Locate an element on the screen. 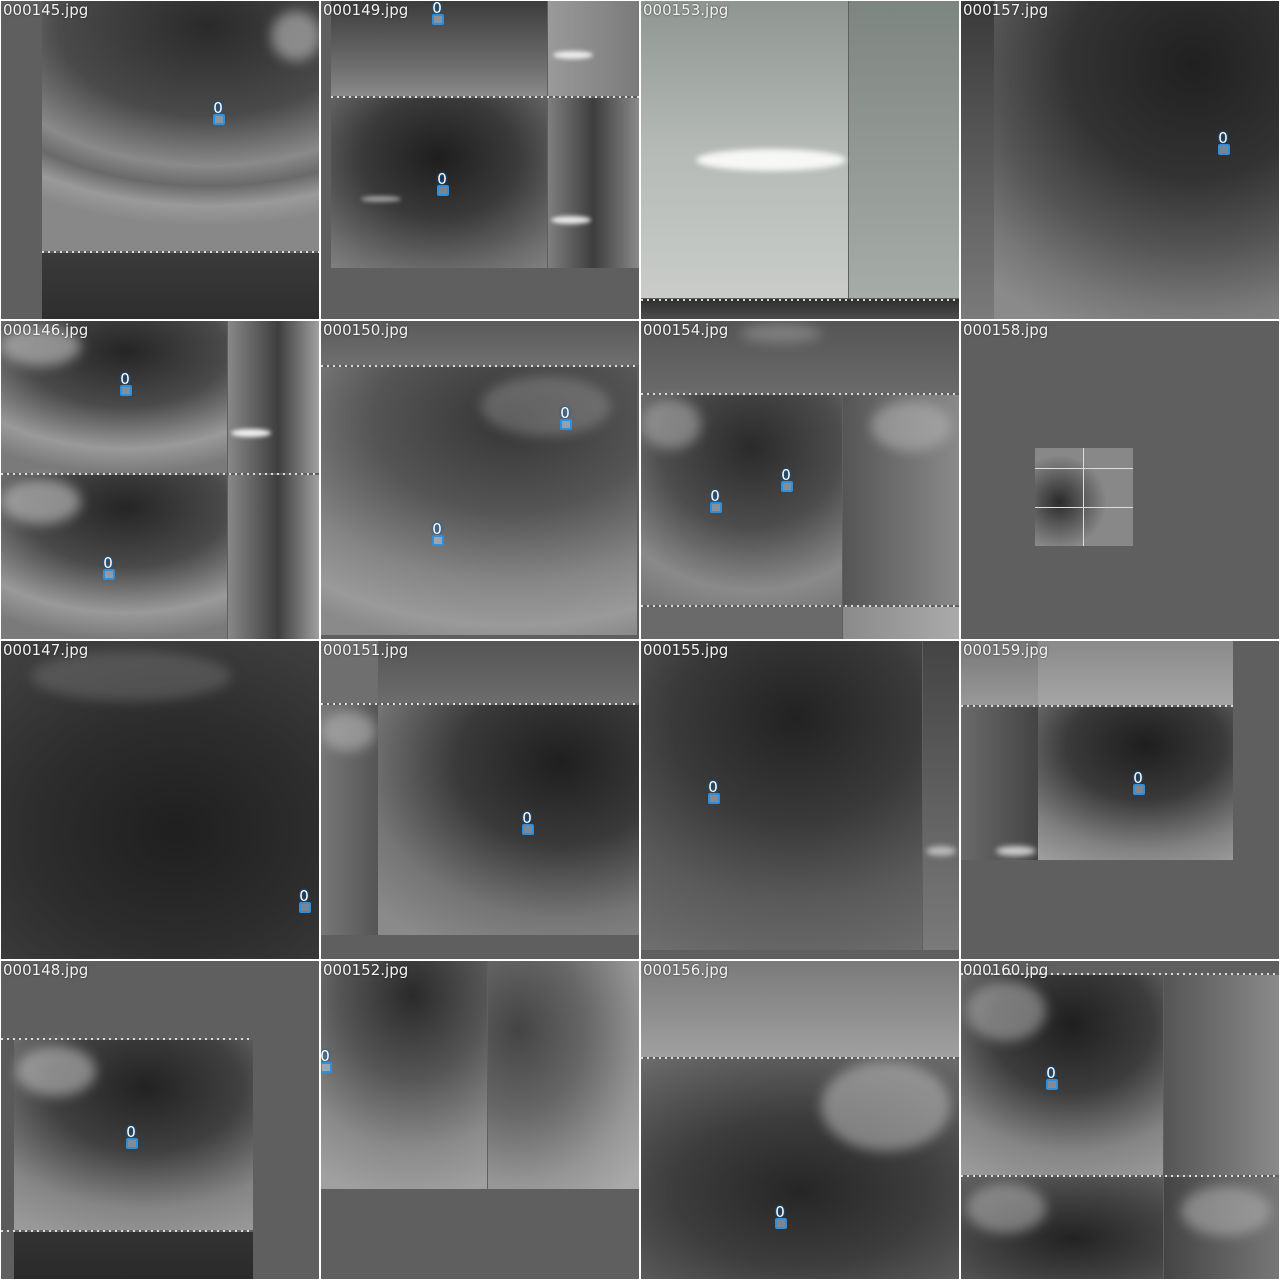  image-filename: 000160.jpg is located at coordinates (1006, 970).